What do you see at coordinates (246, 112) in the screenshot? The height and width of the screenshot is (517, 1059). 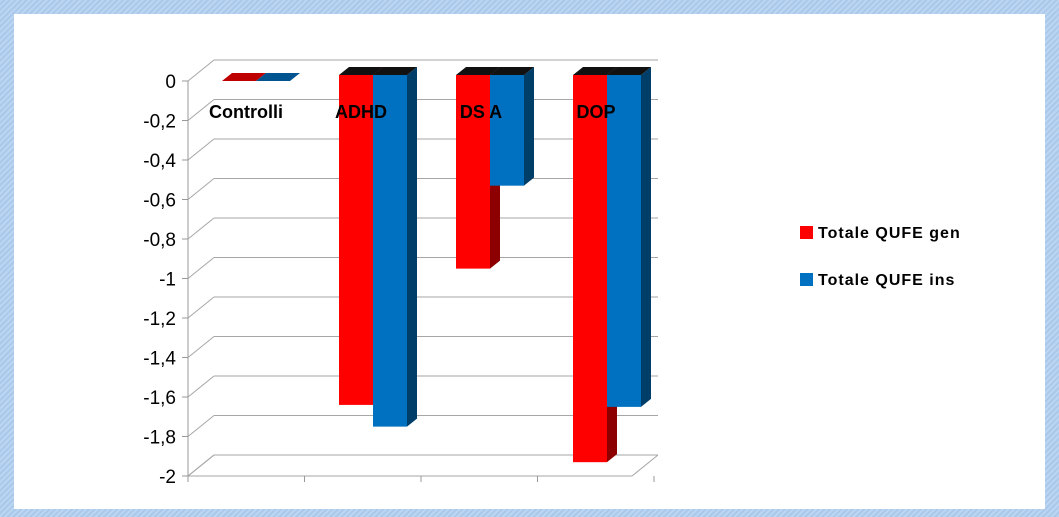 I see `category-label: Controlli` at bounding box center [246, 112].